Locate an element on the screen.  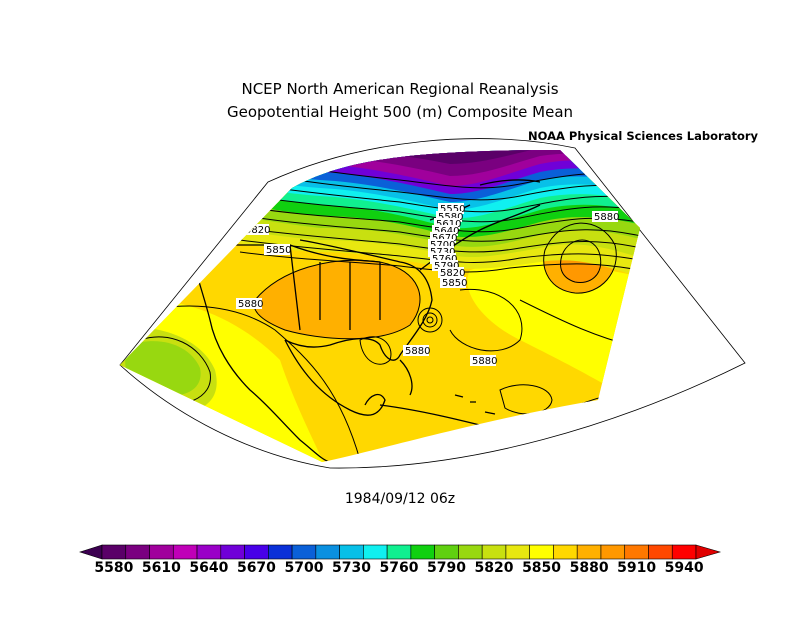
contour-label-east-5850: 5850 is located at coordinates (453, 283).